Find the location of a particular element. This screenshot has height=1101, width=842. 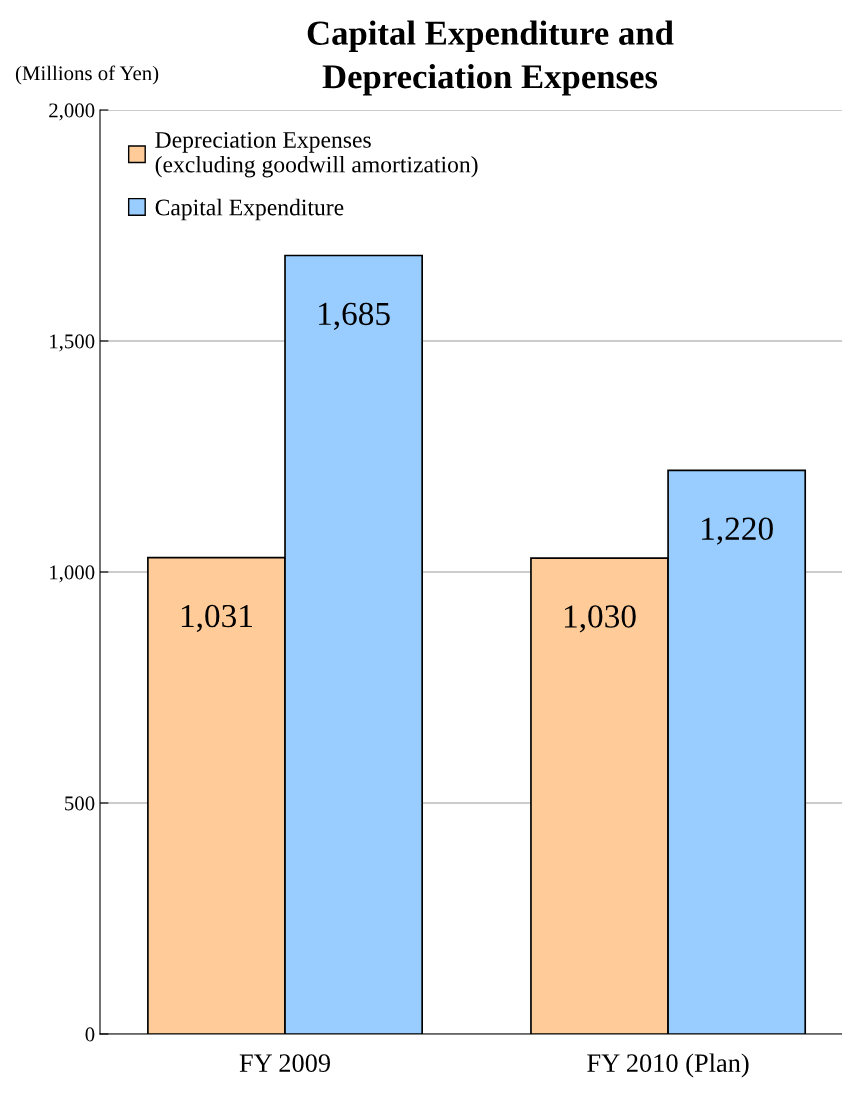

y-tick-label: 0 is located at coordinates (90, 1034).